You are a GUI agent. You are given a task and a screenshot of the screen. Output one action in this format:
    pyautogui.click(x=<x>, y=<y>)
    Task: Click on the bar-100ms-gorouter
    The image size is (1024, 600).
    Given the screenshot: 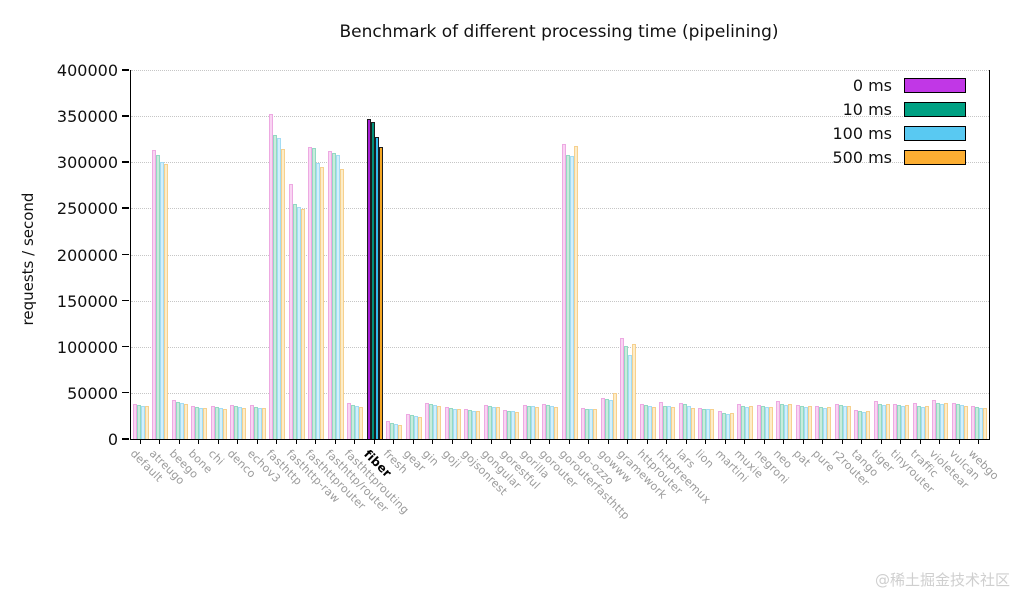 What is the action you would take?
    pyautogui.click(x=552, y=422)
    